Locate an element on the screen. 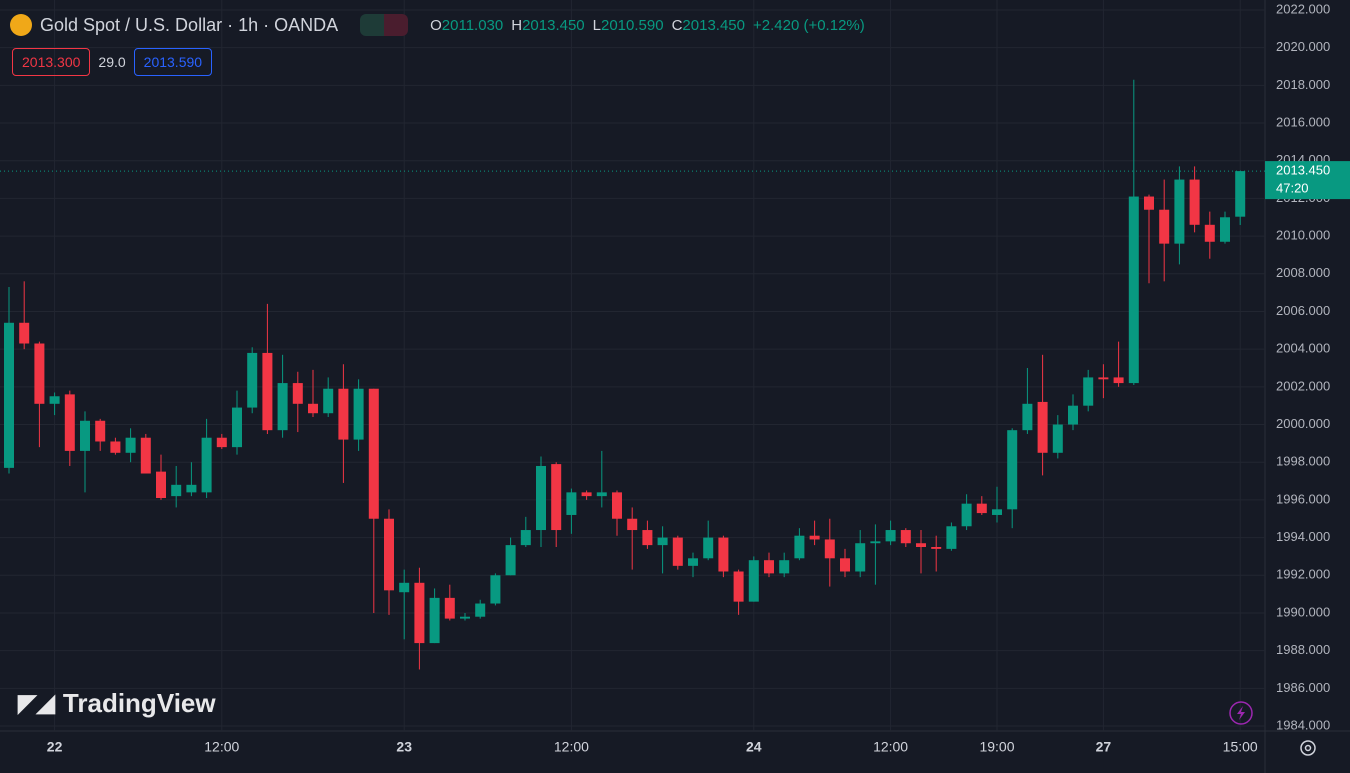 The width and height of the screenshot is (1350, 773). spread: 29.0 is located at coordinates (112, 62).